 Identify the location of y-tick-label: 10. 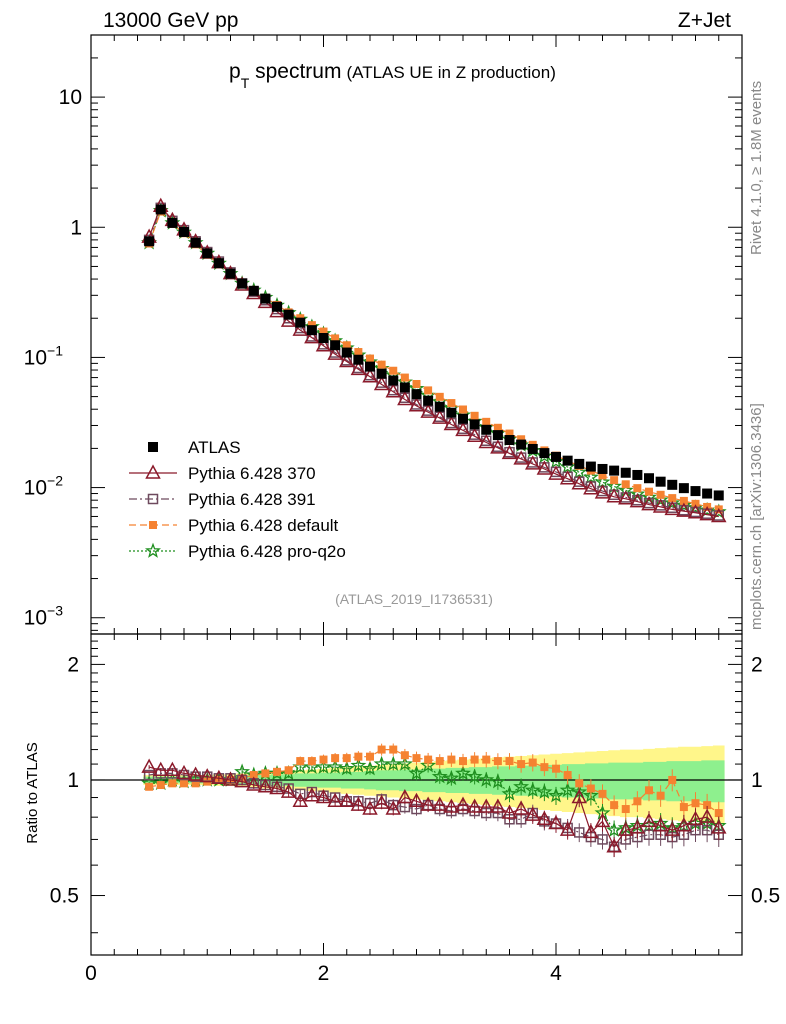
(70, 97).